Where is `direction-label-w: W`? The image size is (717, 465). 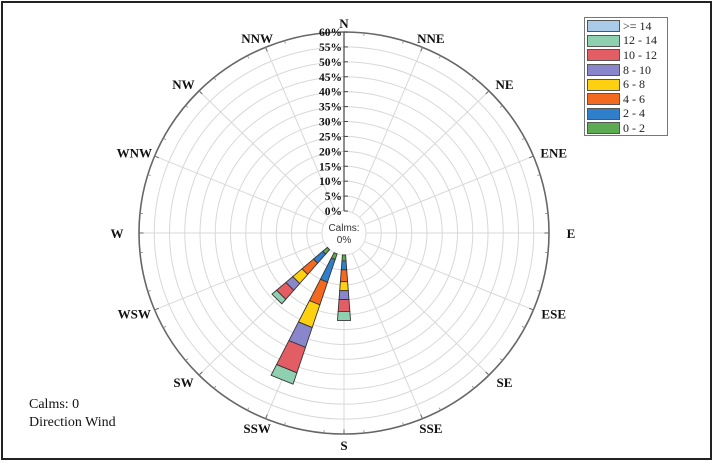 direction-label-w: W is located at coordinates (117, 233).